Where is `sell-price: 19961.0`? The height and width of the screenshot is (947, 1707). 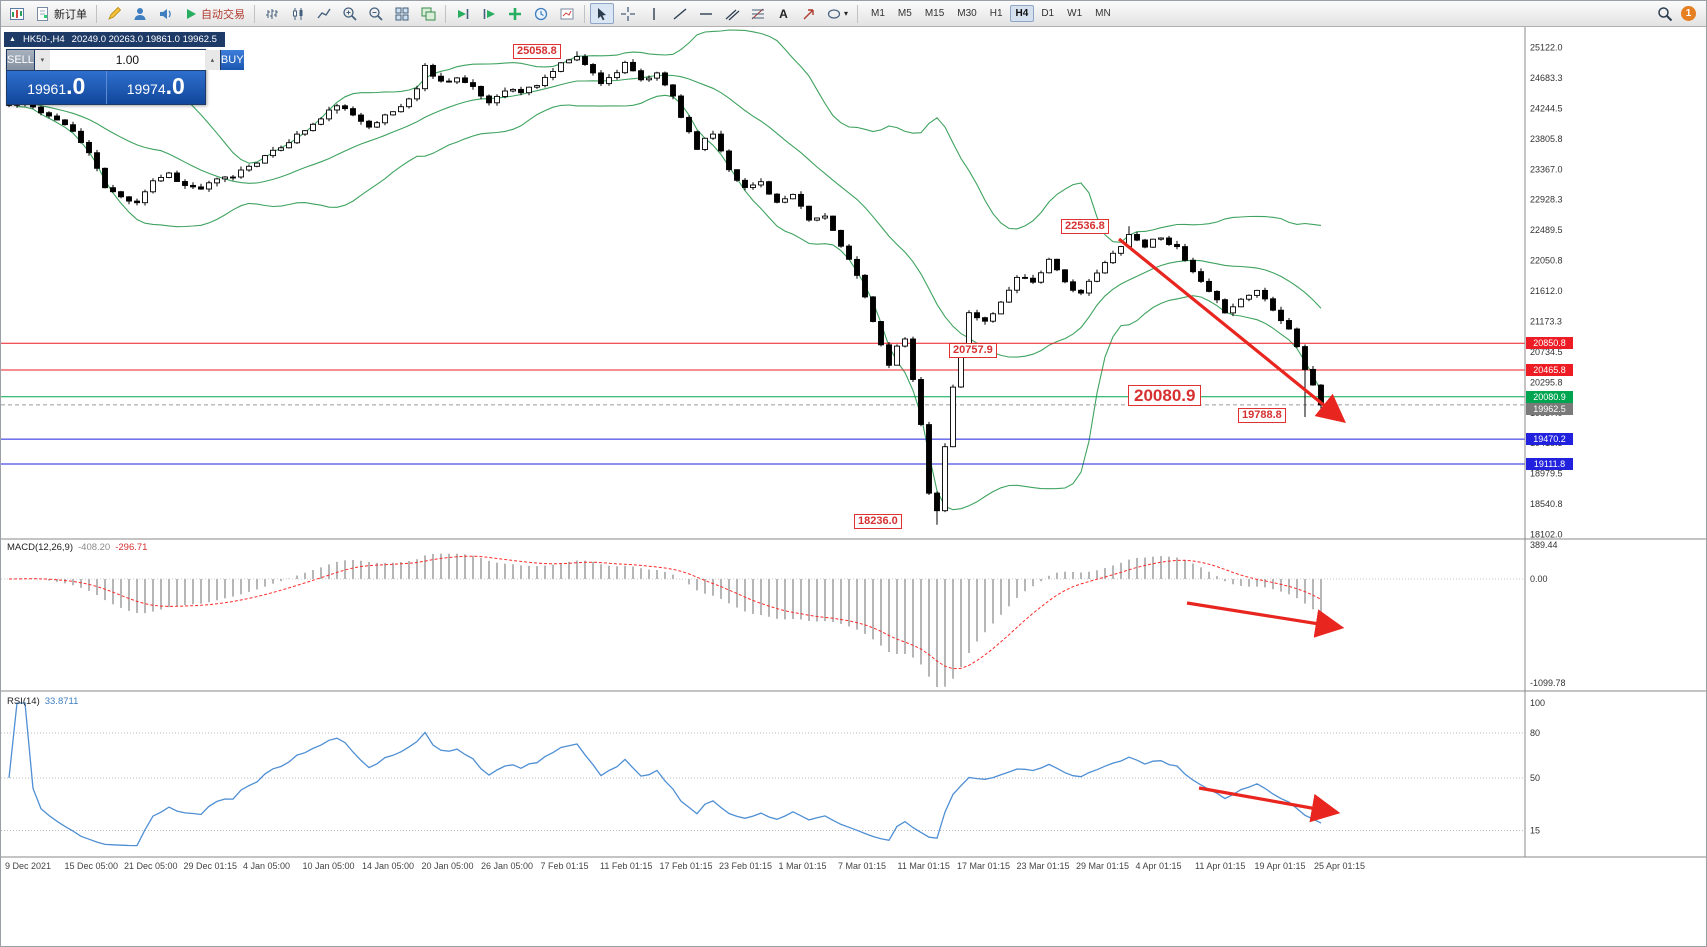
sell-price: 19961.0 is located at coordinates (56, 86).